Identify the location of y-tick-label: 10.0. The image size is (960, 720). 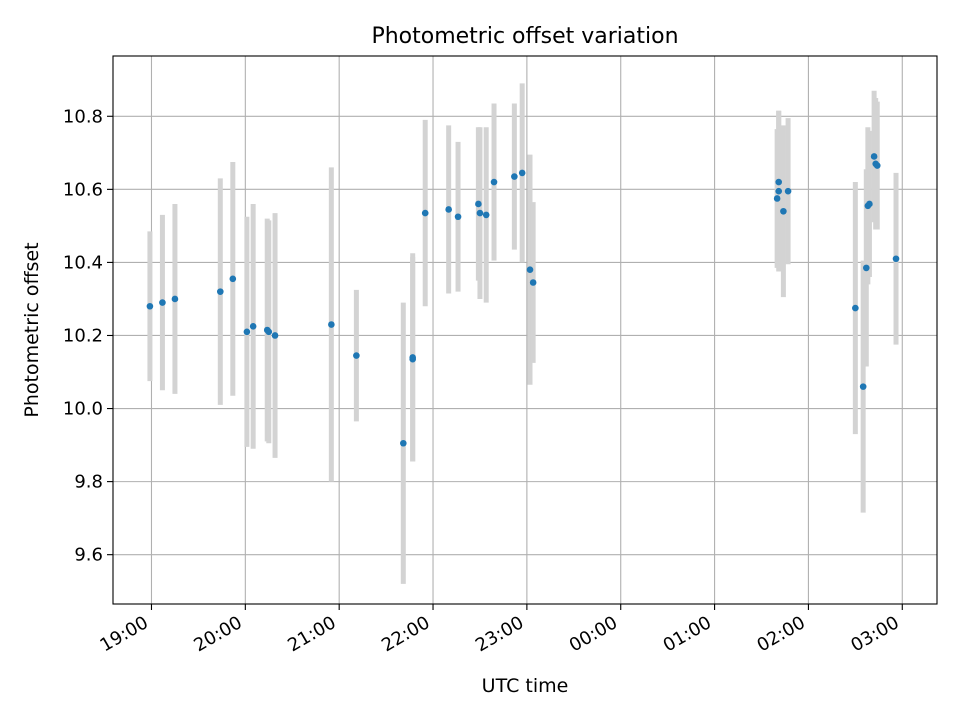
(83, 409).